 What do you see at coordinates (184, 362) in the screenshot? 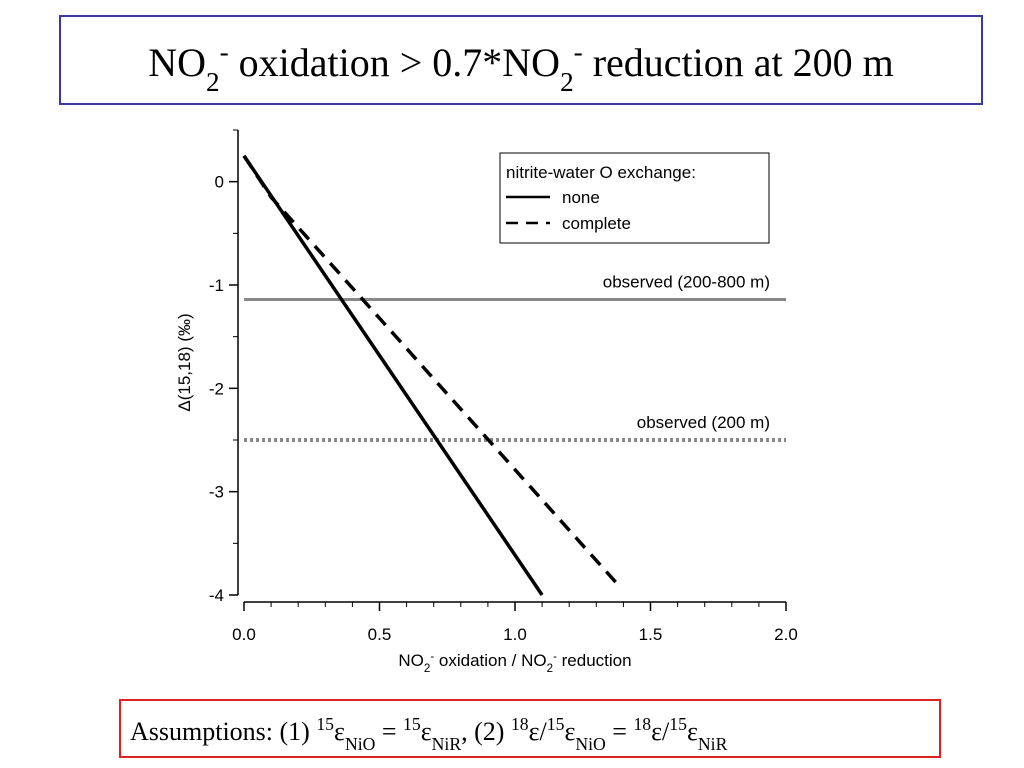
I see `y-axis-label: Δ(15,18) (‰)` at bounding box center [184, 362].